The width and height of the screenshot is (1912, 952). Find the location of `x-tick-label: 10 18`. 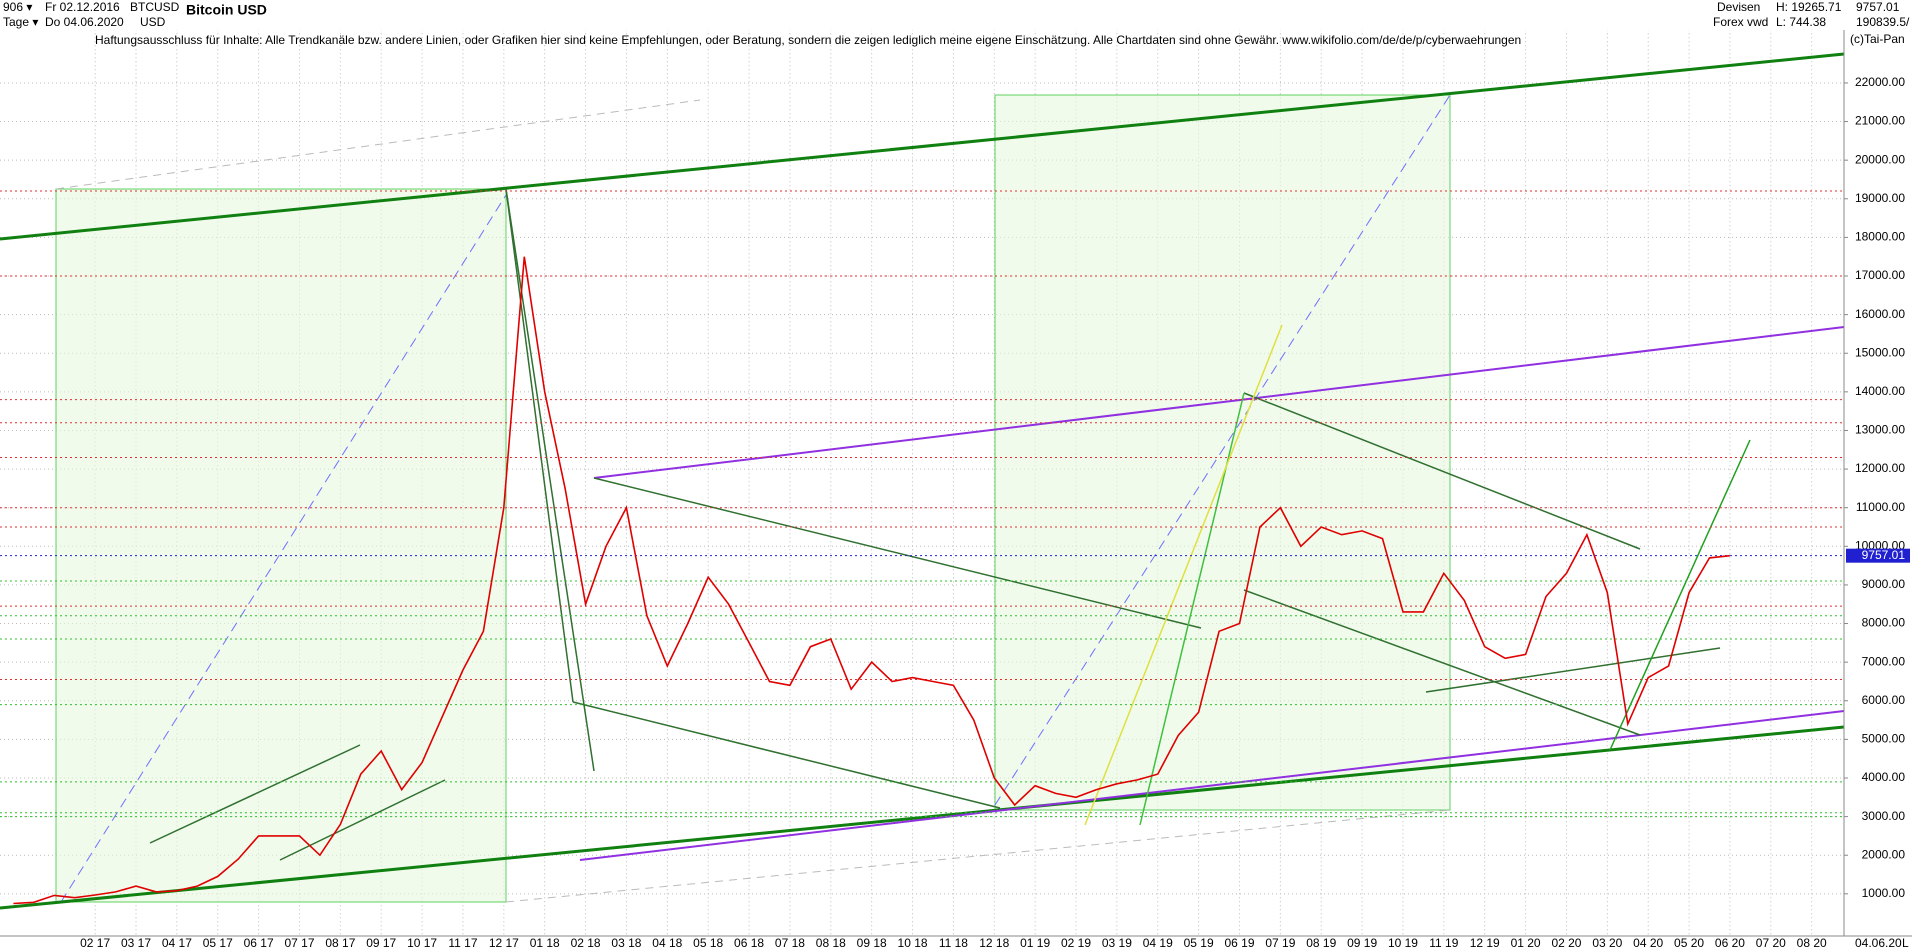

x-tick-label: 10 18 is located at coordinates (913, 943).